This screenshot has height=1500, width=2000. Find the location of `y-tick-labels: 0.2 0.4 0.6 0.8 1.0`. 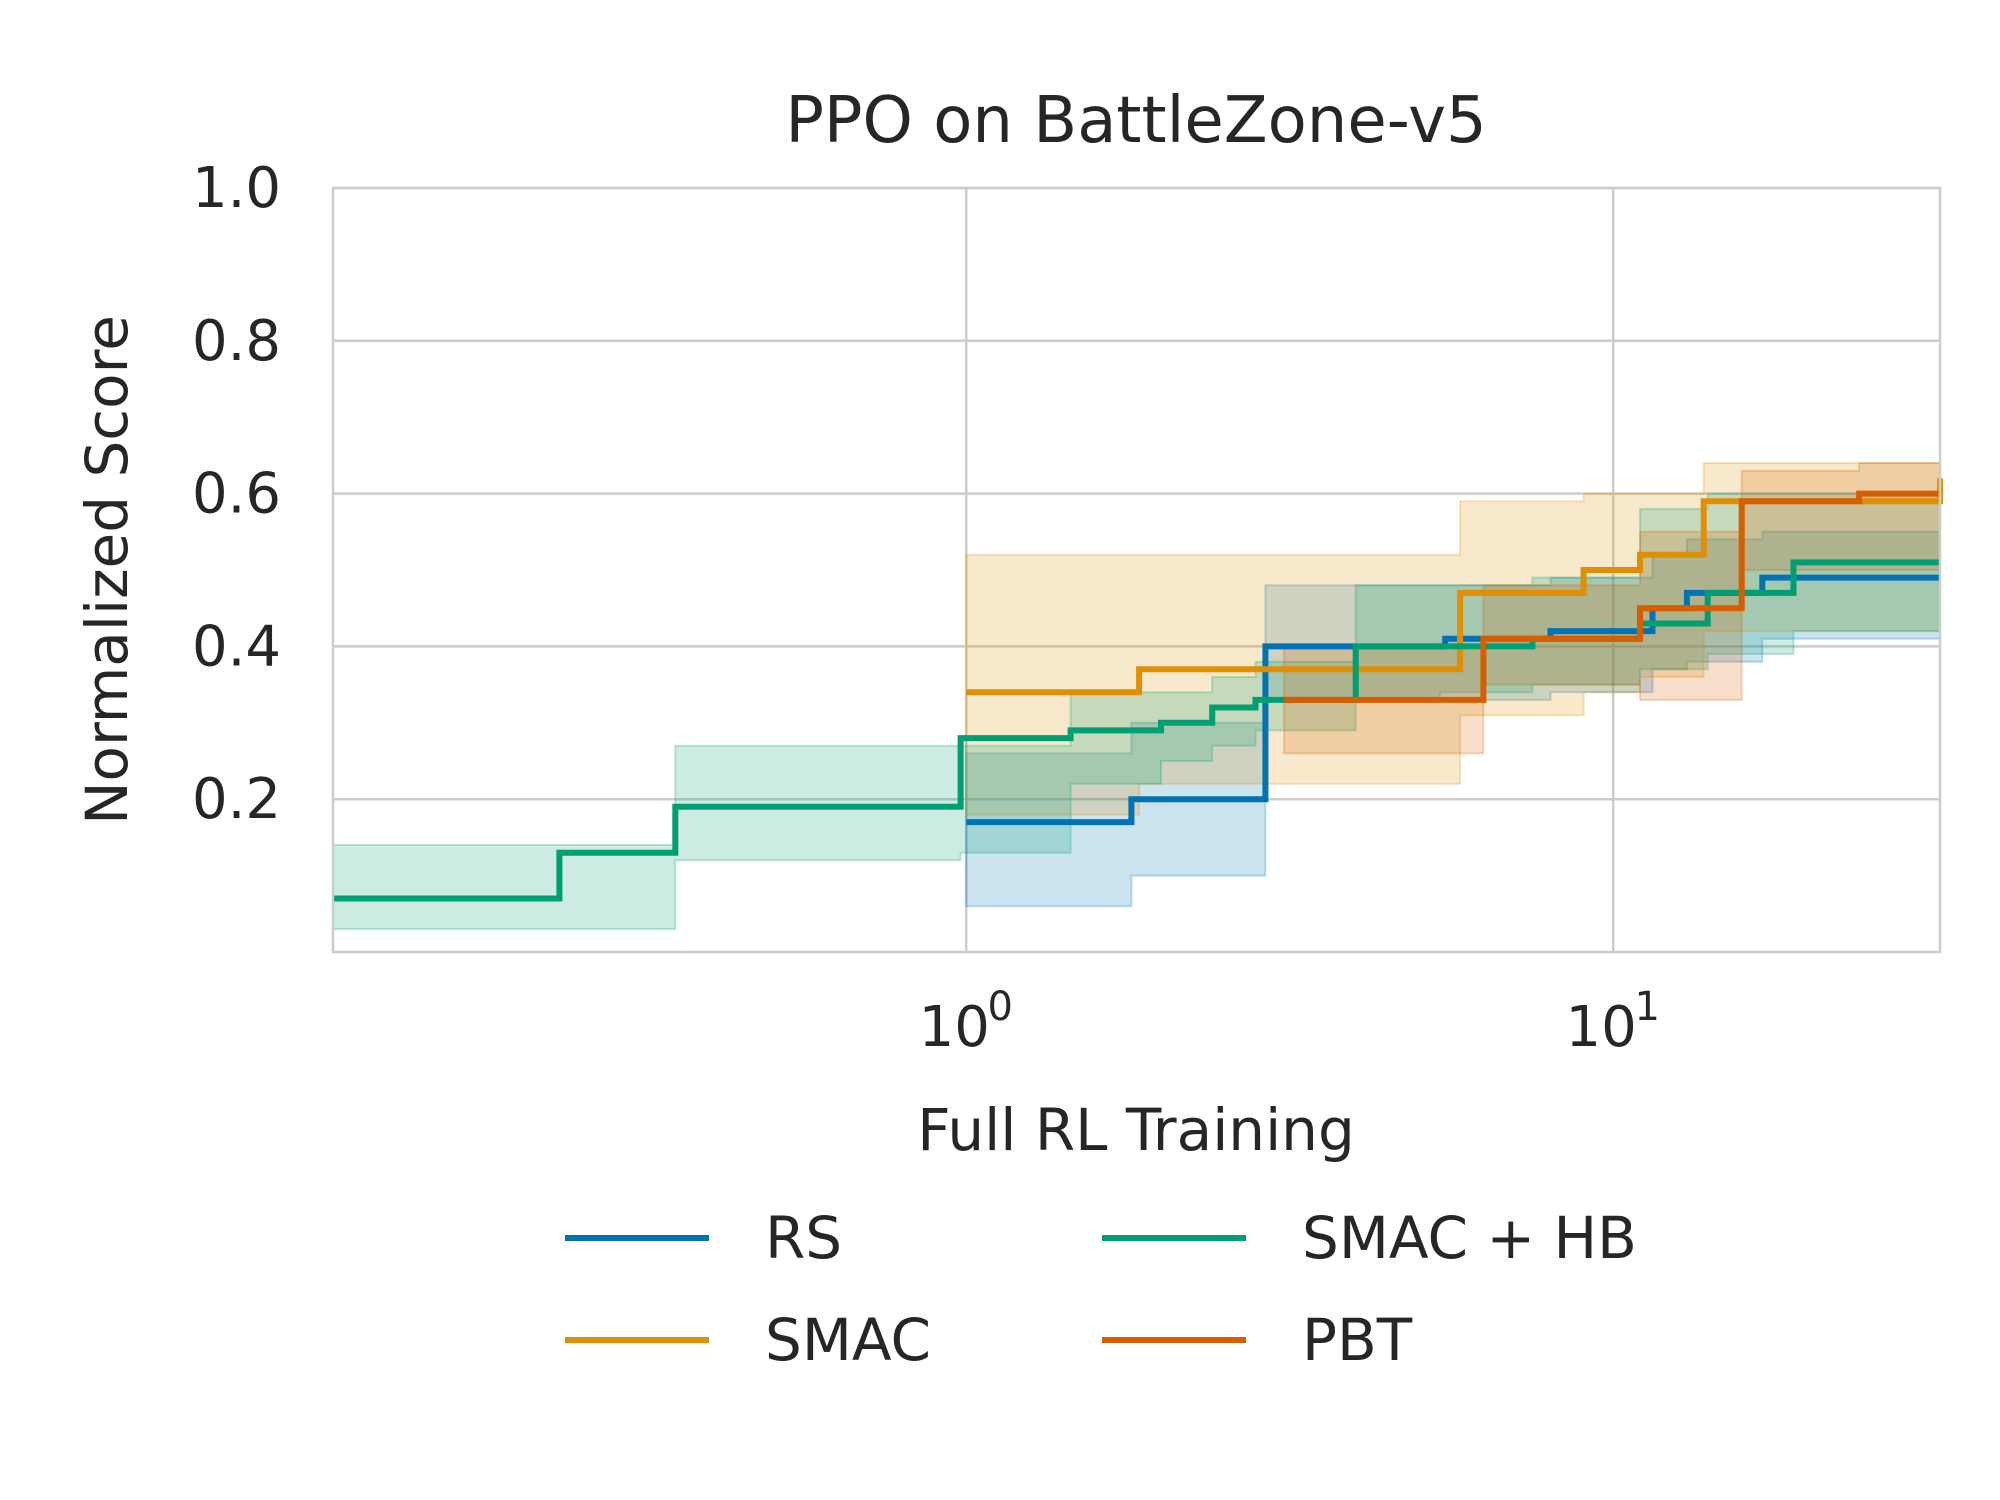

y-tick-labels: 0.2 0.4 0.6 0.8 1.0 is located at coordinates (236, 494).